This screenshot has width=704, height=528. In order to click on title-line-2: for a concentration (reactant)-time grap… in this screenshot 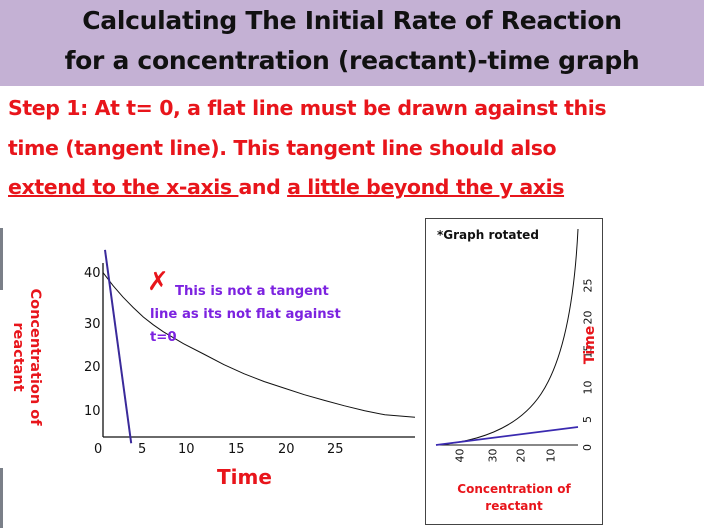, I will do `click(352, 60)`.